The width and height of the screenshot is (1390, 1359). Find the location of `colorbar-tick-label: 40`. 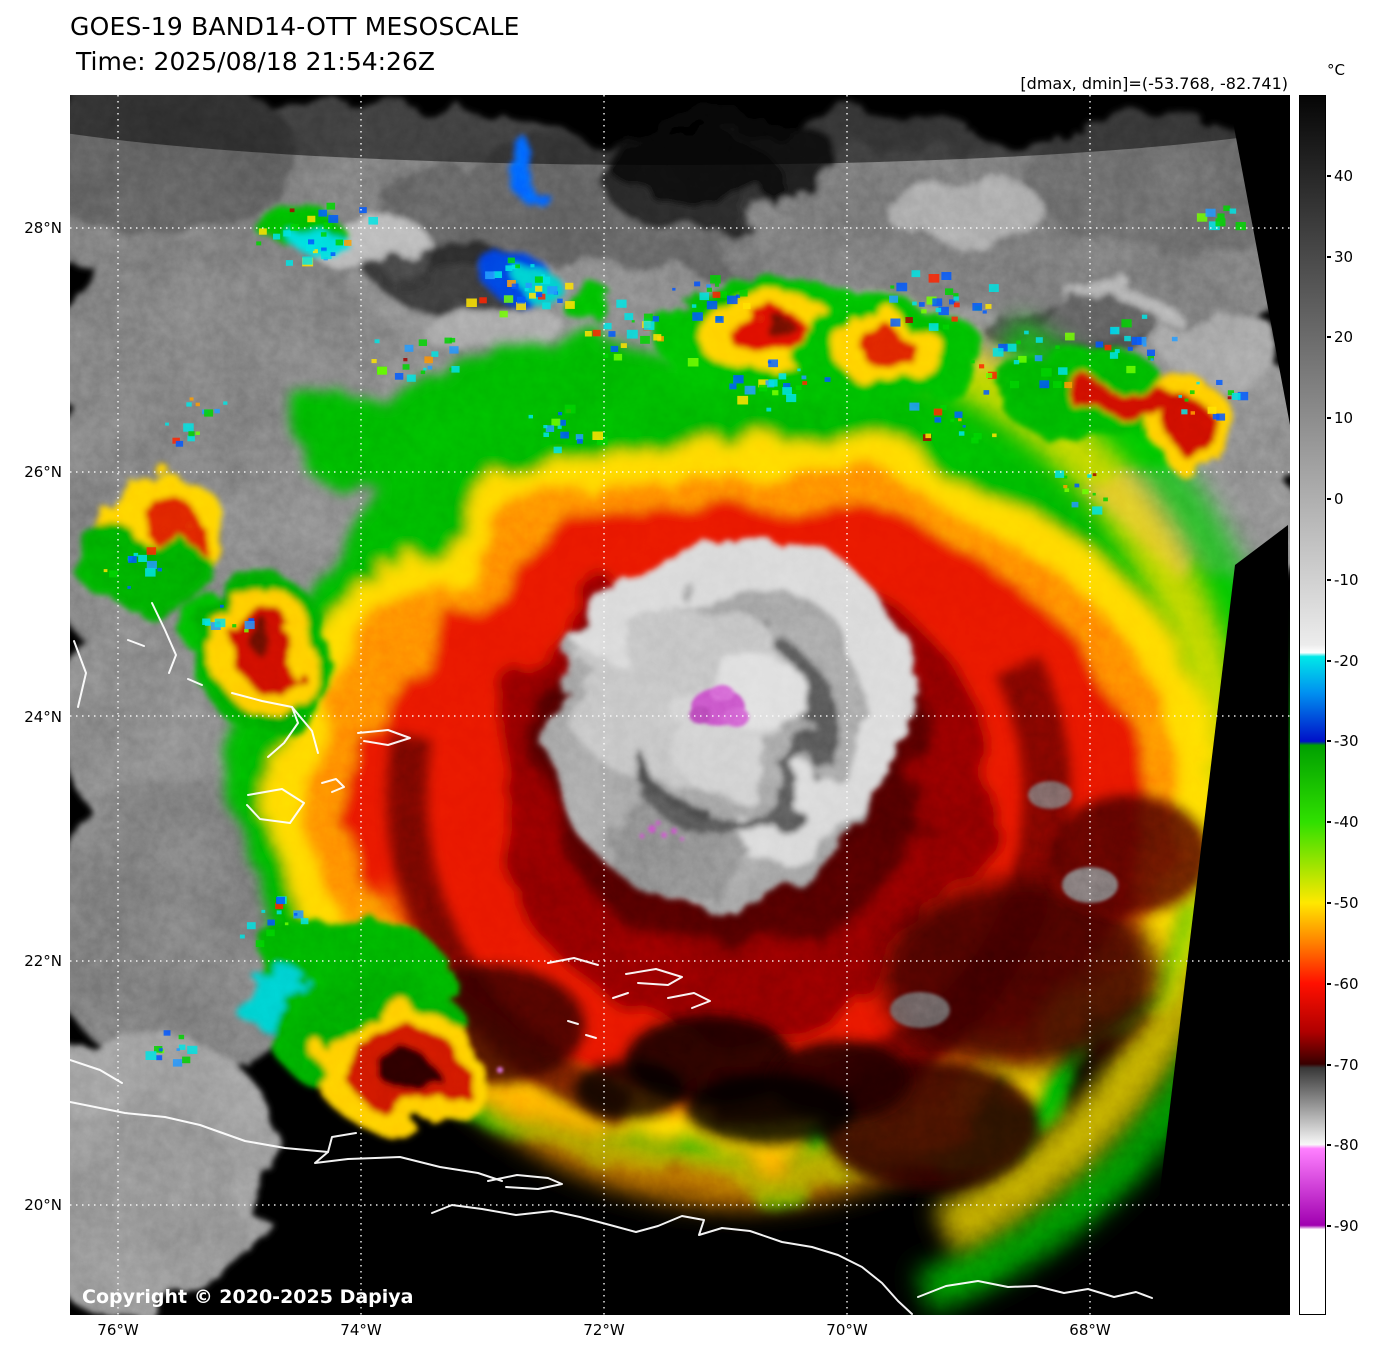

colorbar-tick-label: 40 is located at coordinates (1344, 175).